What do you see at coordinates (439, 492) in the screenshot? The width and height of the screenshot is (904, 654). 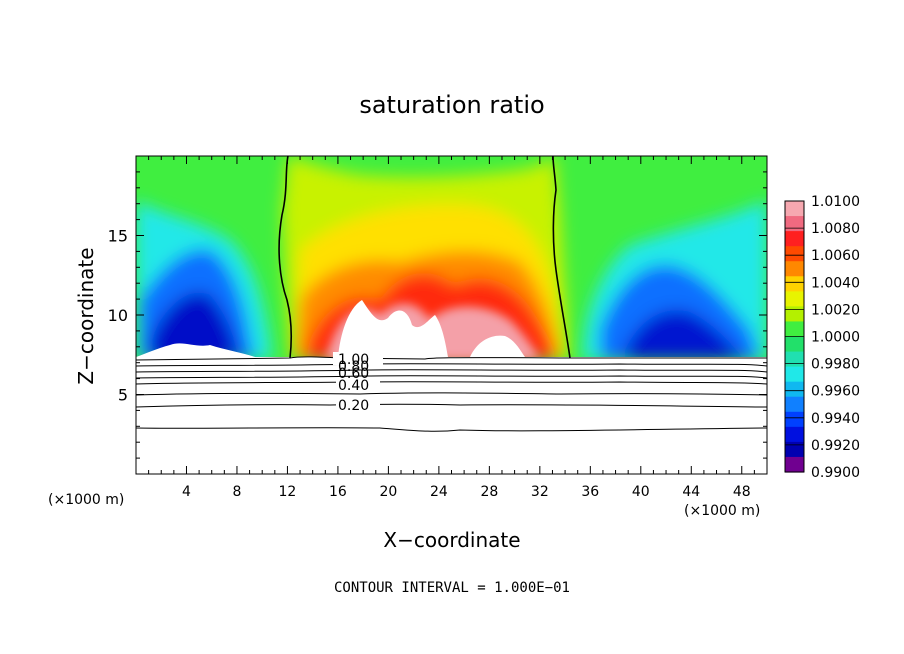 I see `x-tick-label: 24` at bounding box center [439, 492].